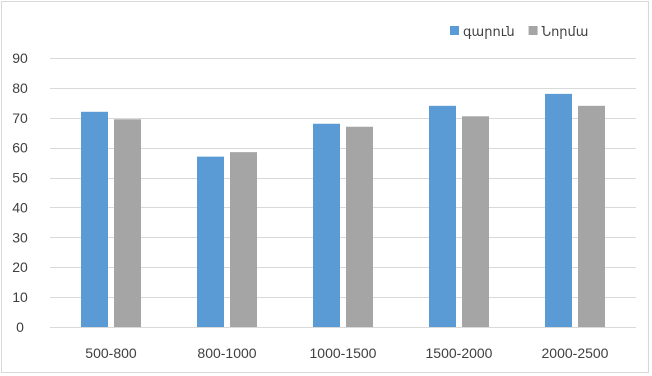 The width and height of the screenshot is (652, 376). What do you see at coordinates (20, 267) in the screenshot?
I see `y-tick-label-20: 20` at bounding box center [20, 267].